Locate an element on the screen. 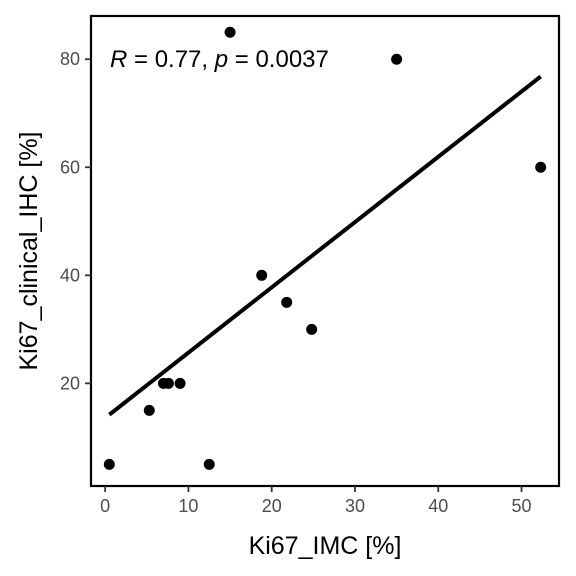 The image size is (576, 576). x-axis-title: Ki67_IMC [%] is located at coordinates (325, 546).